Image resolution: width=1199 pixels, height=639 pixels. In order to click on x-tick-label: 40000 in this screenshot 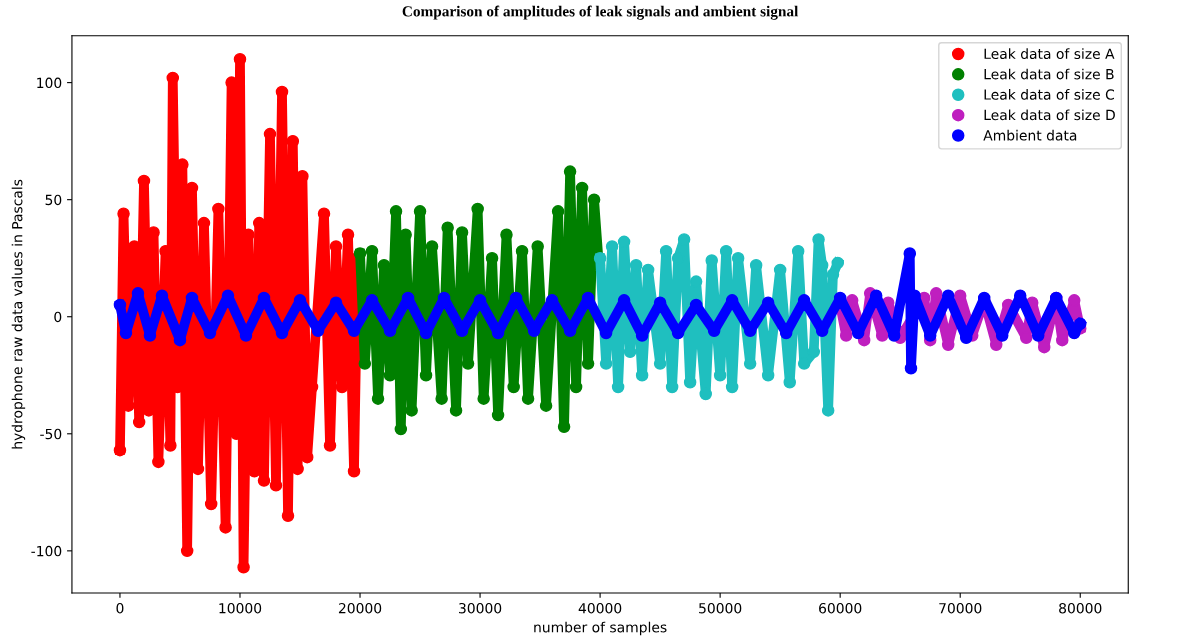, I will do `click(600, 608)`.